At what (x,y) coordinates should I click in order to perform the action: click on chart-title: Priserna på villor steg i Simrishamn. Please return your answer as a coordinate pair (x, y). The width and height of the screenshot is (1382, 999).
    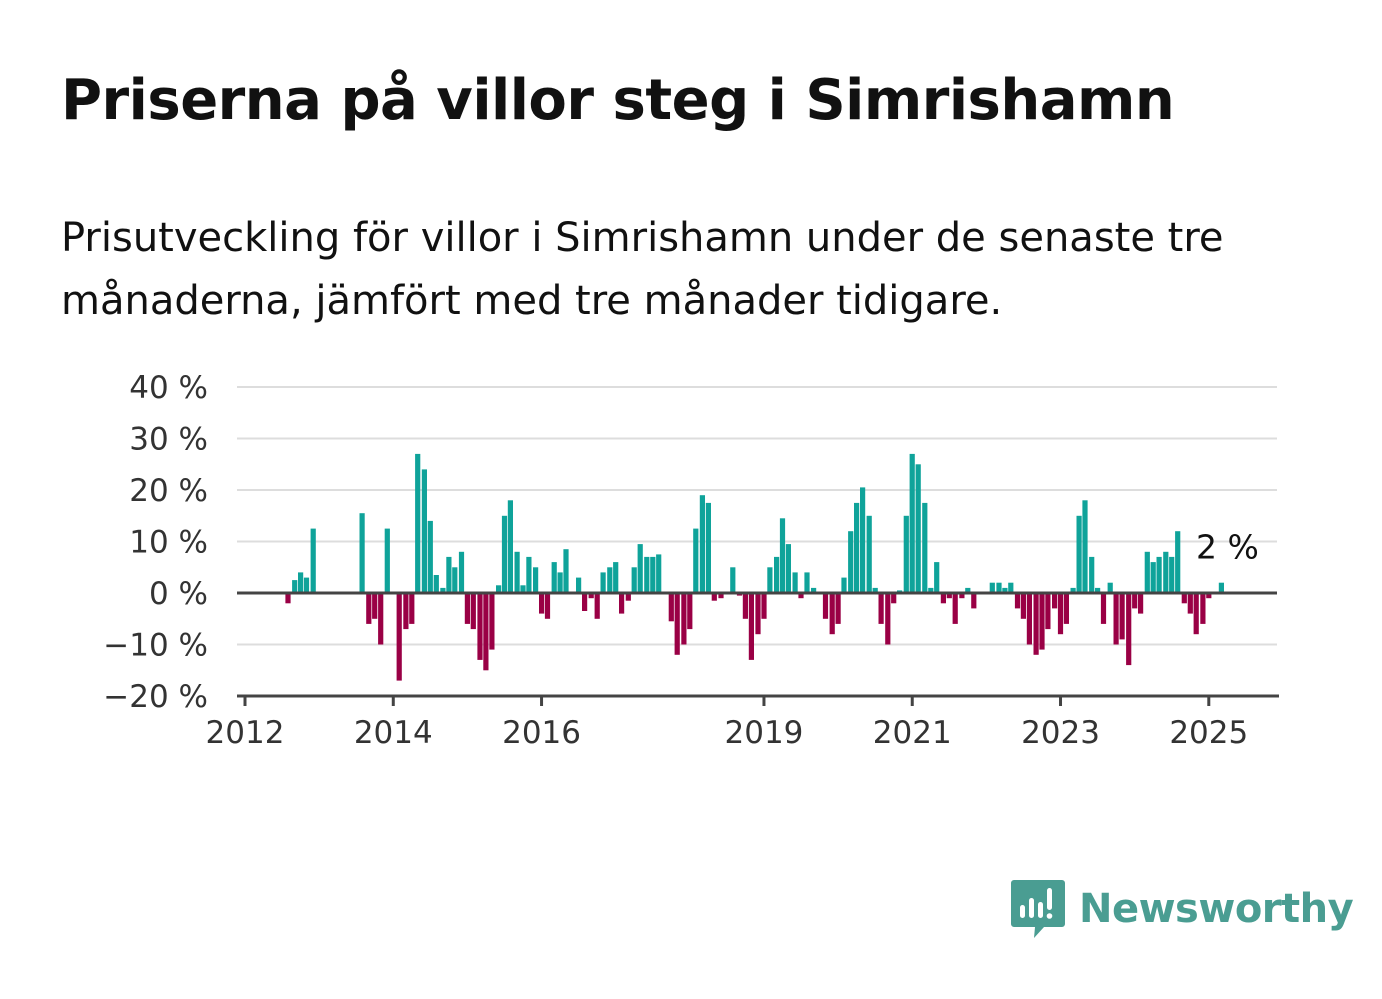
    Looking at the image, I should click on (618, 100).